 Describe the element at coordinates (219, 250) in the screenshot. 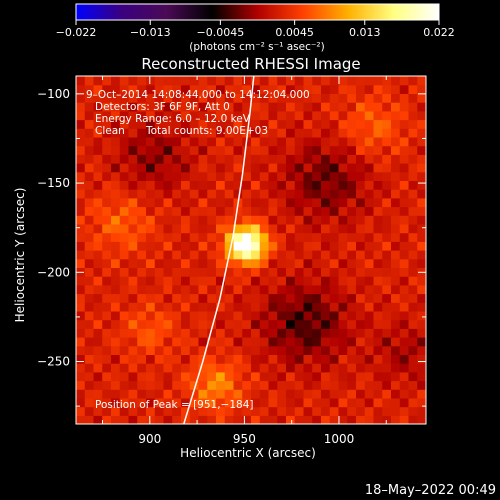

I see `solar-limb-curve` at that location.